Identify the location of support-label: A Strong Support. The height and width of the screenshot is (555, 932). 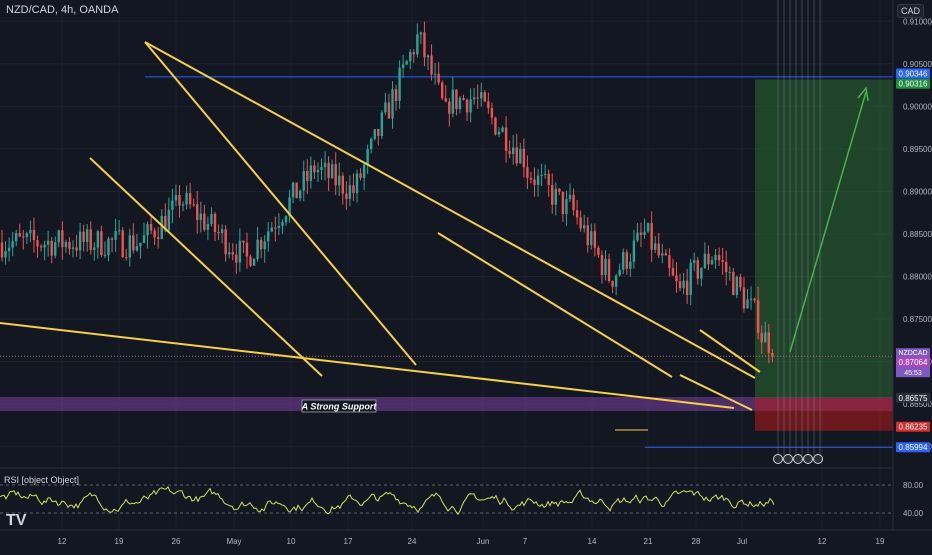
(339, 407).